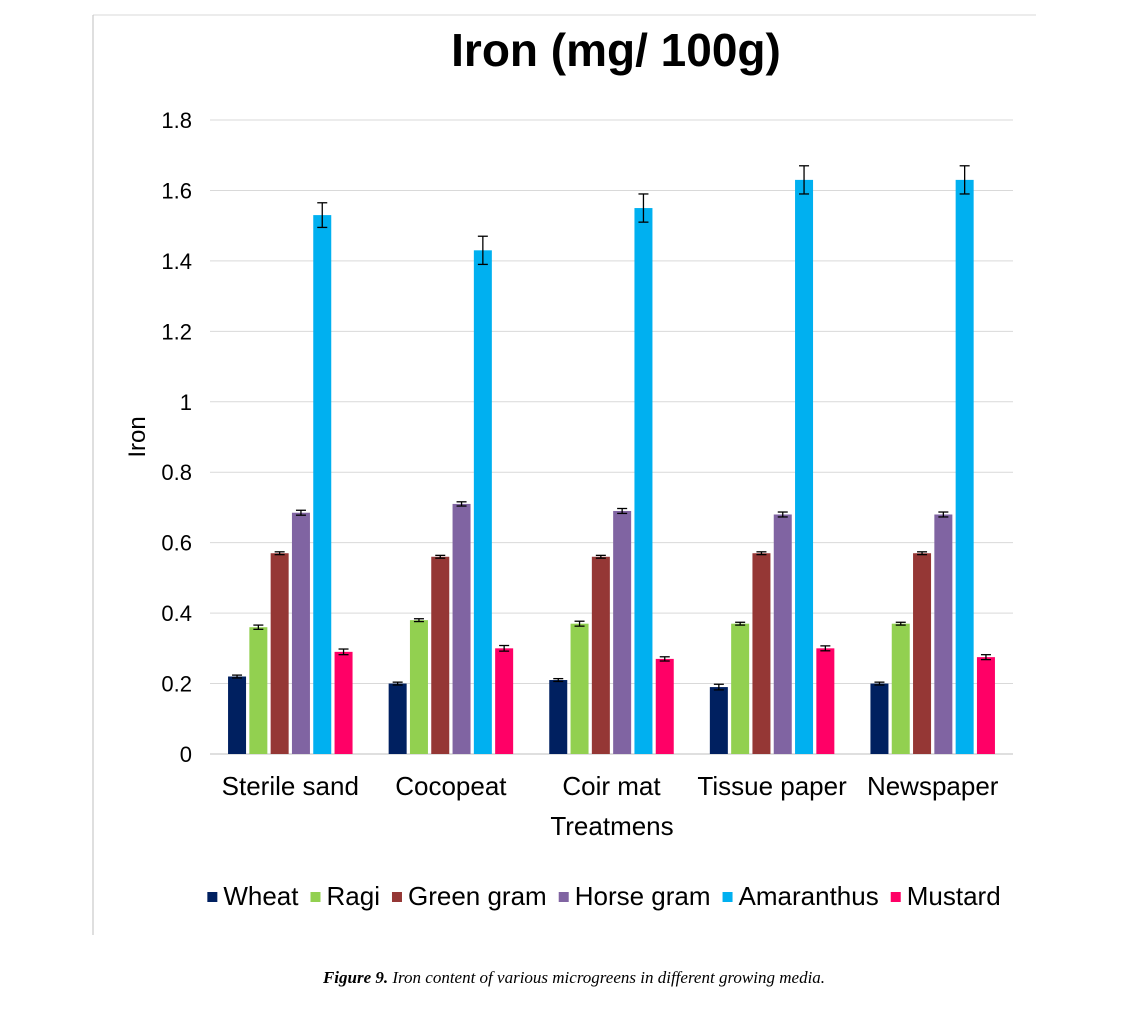 The width and height of the screenshot is (1148, 1010). I want to click on y-tick-labels: 0 0.2 0.4 0.6 0.8 1 1.2 1.4 1.6 1.8, so click(176, 437).